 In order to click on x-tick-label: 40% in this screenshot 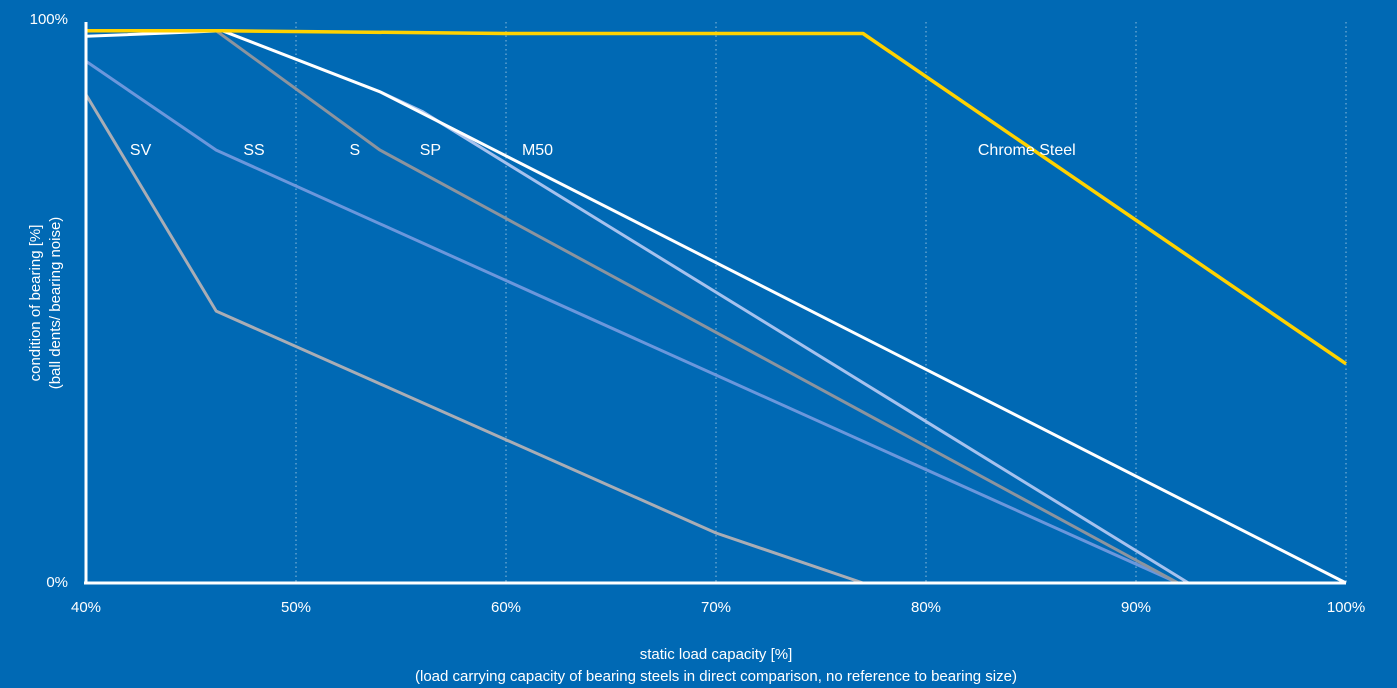, I will do `click(86, 607)`.